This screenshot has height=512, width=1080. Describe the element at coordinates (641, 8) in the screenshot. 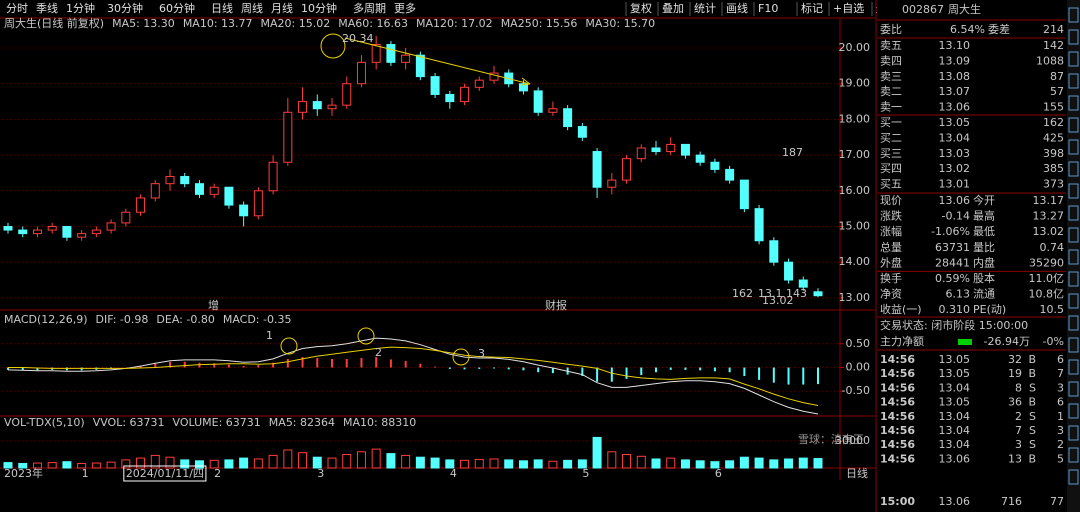

I see `toolbar-button: 复权` at that location.